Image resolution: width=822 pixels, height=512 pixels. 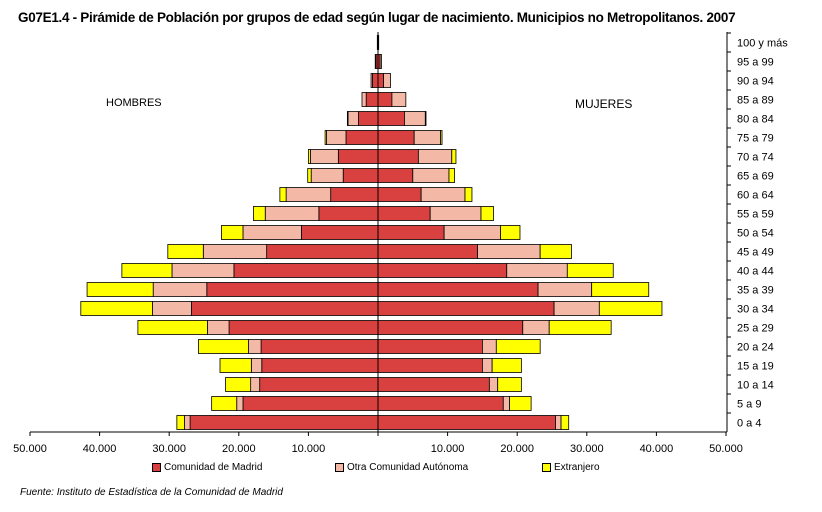 I want to click on age-label: 15 a 19, so click(x=755, y=367).